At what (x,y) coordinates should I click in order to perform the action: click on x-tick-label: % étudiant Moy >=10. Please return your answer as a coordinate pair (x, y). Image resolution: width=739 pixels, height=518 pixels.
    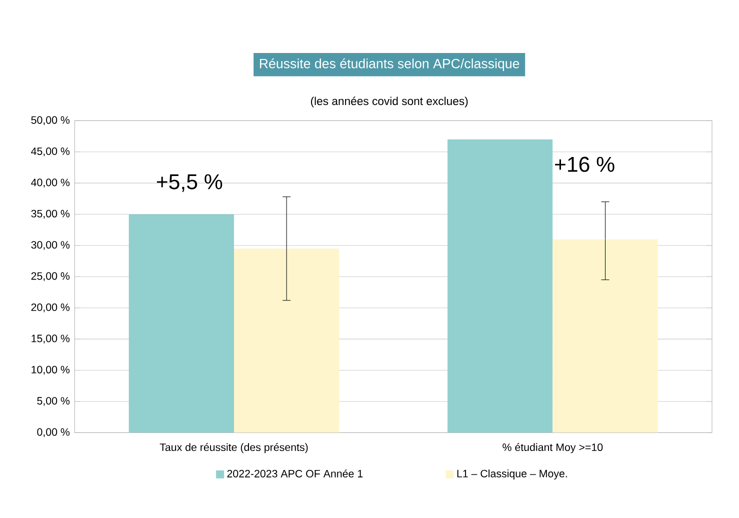
    Looking at the image, I should click on (552, 448).